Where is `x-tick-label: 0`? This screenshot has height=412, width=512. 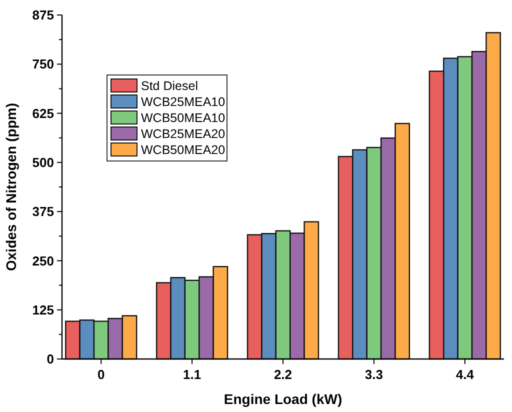 x-tick-label: 0 is located at coordinates (101, 374).